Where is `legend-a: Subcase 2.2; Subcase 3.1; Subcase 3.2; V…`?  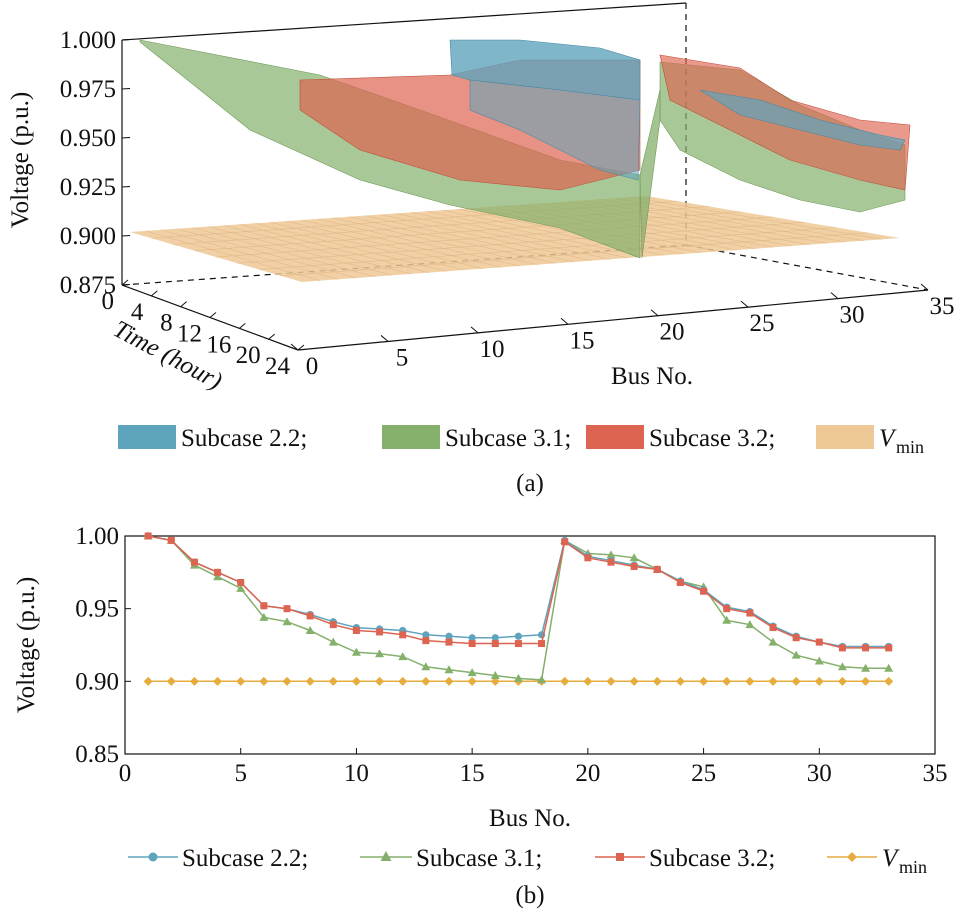 legend-a: Subcase 2.2; Subcase 3.1; Subcase 3.2; V… is located at coordinates (521, 441).